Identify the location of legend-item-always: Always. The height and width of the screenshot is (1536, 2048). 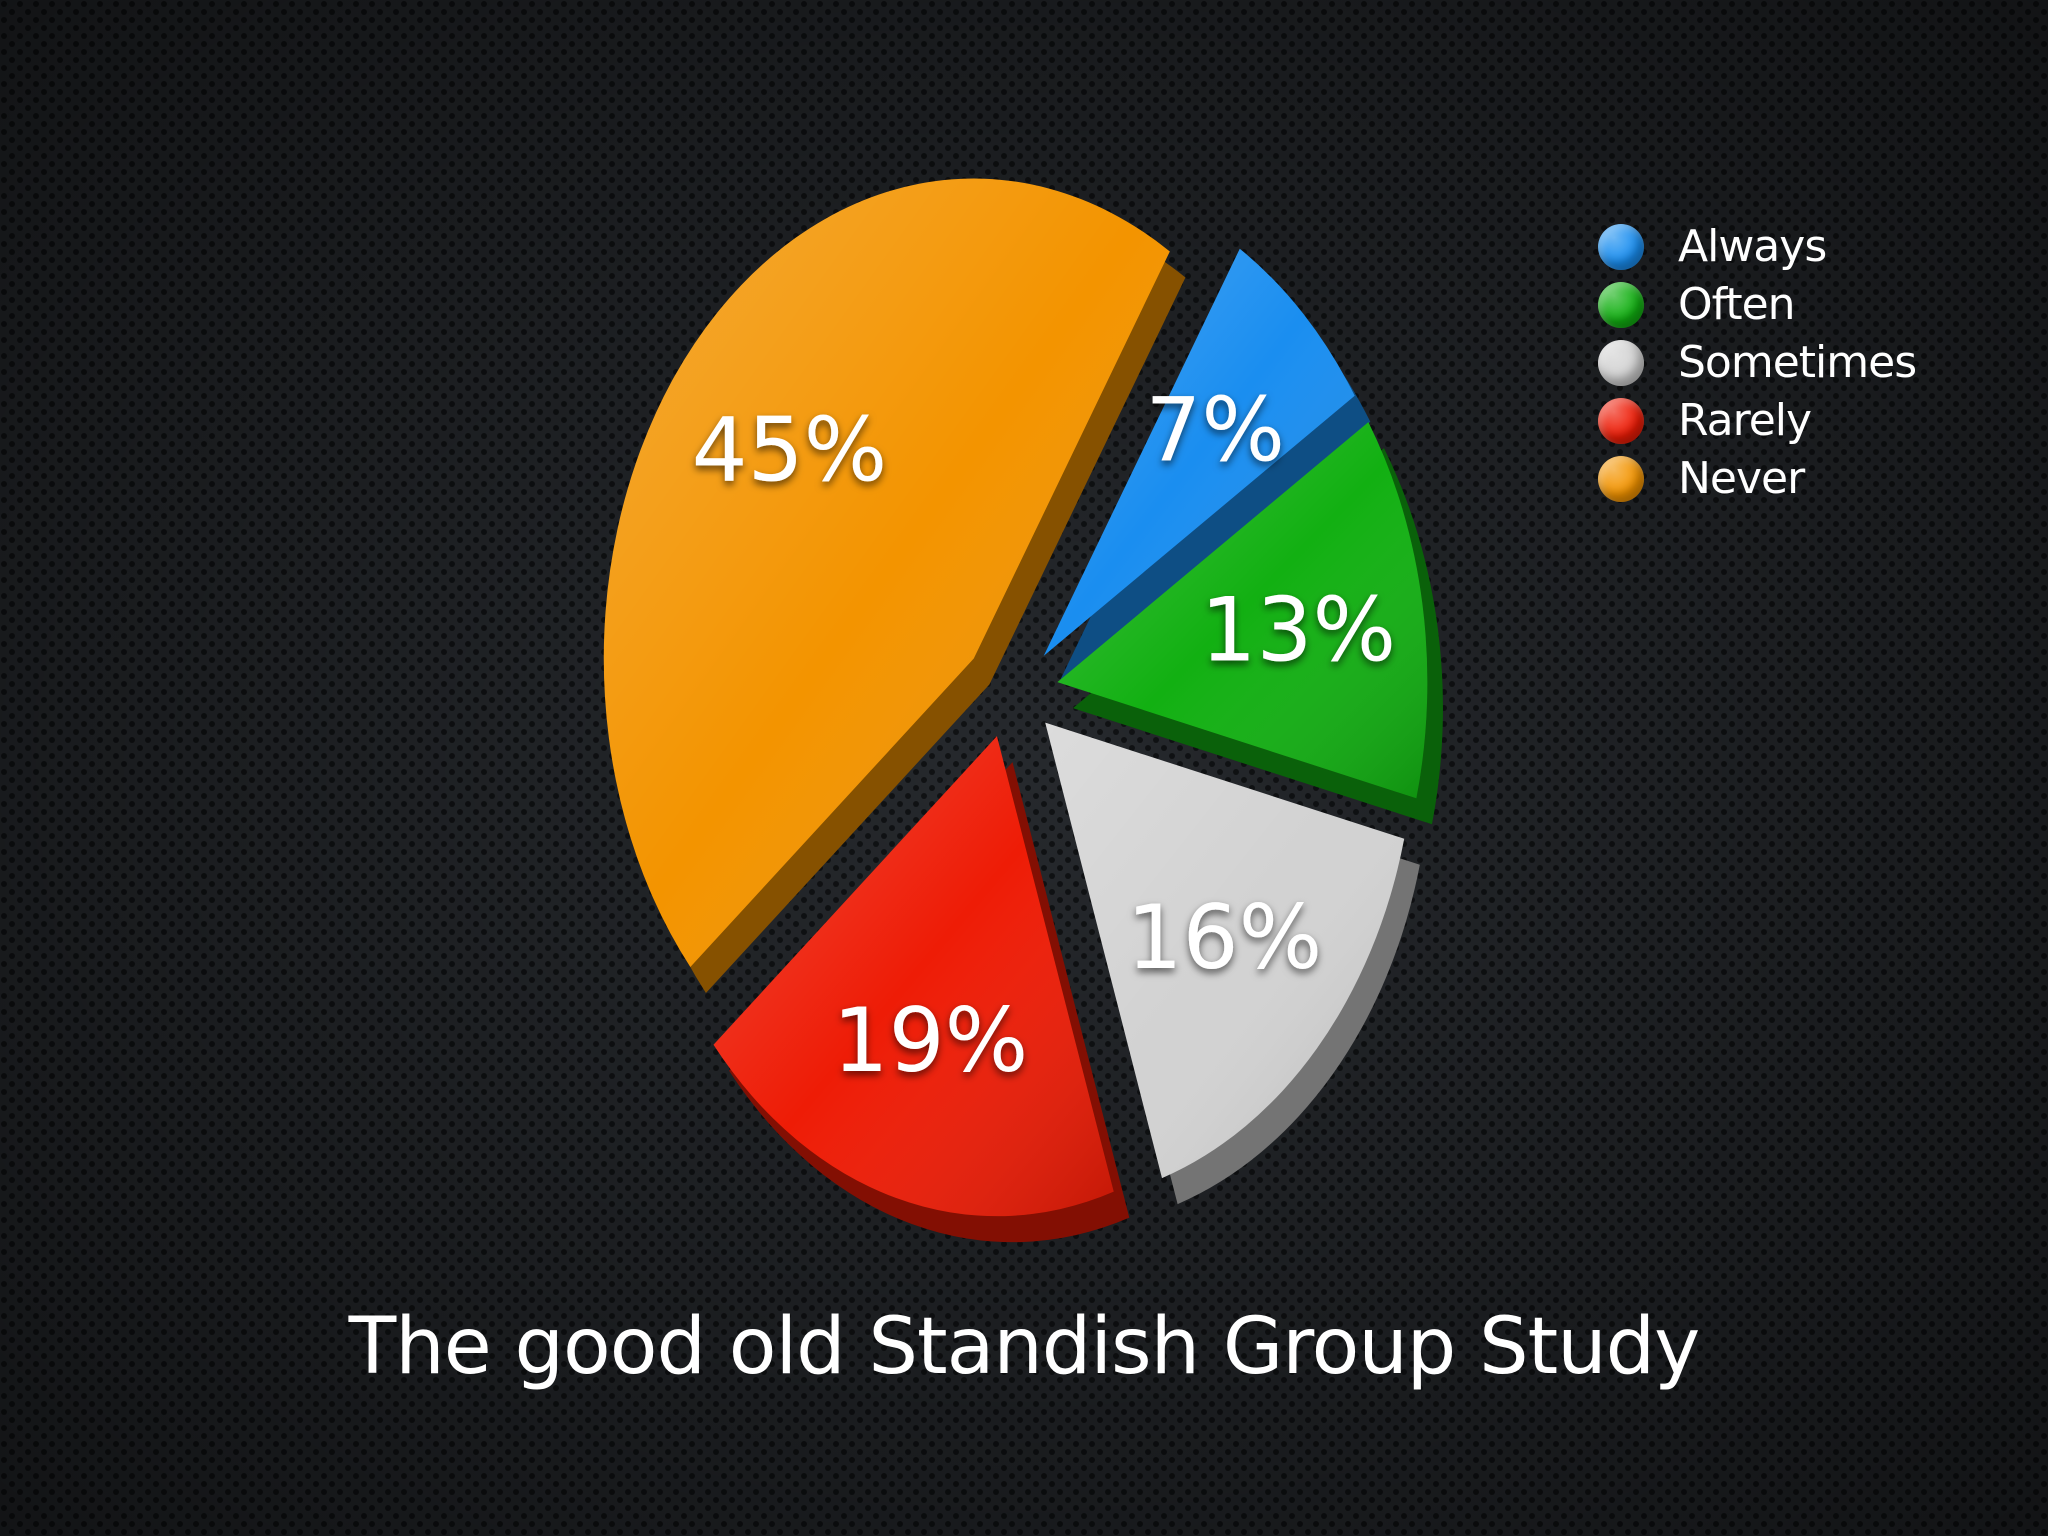
(1757, 247).